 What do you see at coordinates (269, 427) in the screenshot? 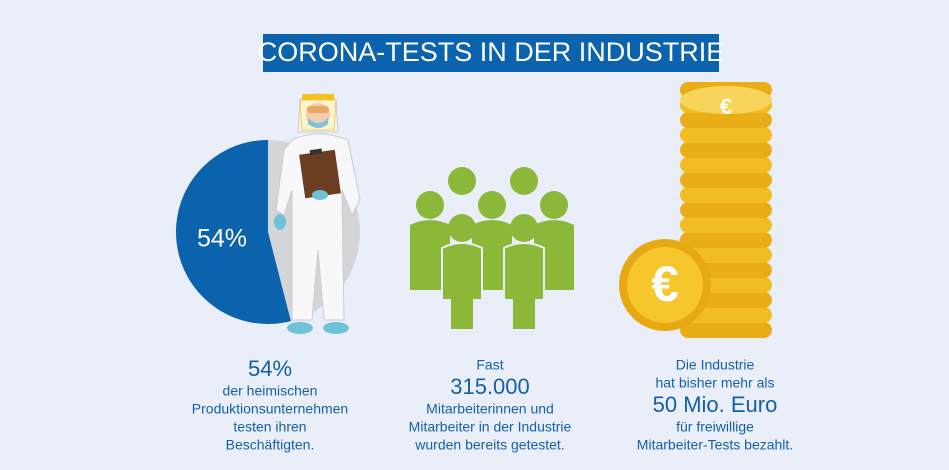
I see `panel-line: testen ihren` at bounding box center [269, 427].